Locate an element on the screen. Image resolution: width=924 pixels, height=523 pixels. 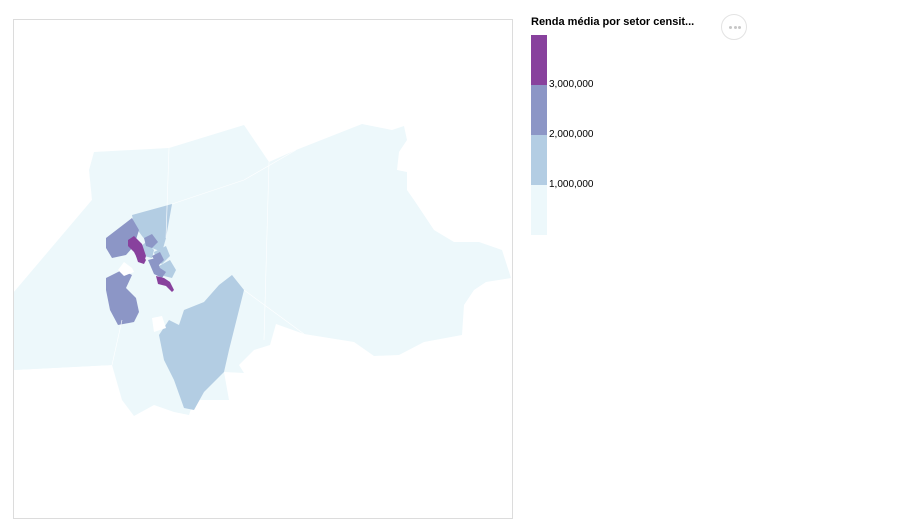
legend-swatch-high is located at coordinates (539, 60).